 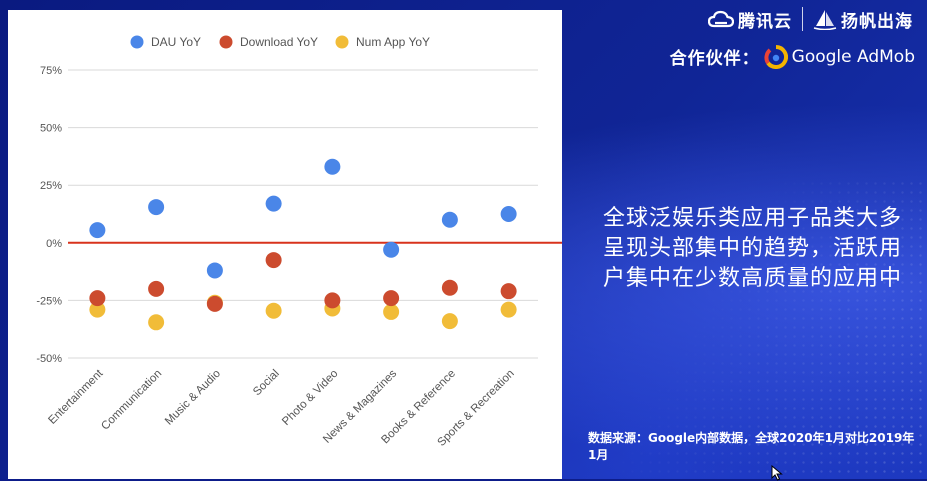 What do you see at coordinates (49, 359) in the screenshot?
I see `y-tick-label: -50%` at bounding box center [49, 359].